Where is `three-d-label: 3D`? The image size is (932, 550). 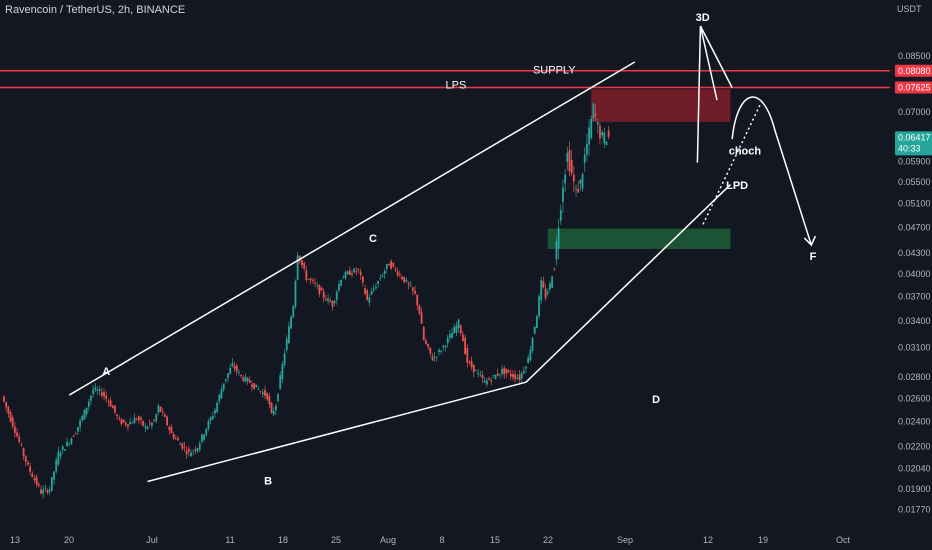
three-d-label: 3D is located at coordinates (703, 18).